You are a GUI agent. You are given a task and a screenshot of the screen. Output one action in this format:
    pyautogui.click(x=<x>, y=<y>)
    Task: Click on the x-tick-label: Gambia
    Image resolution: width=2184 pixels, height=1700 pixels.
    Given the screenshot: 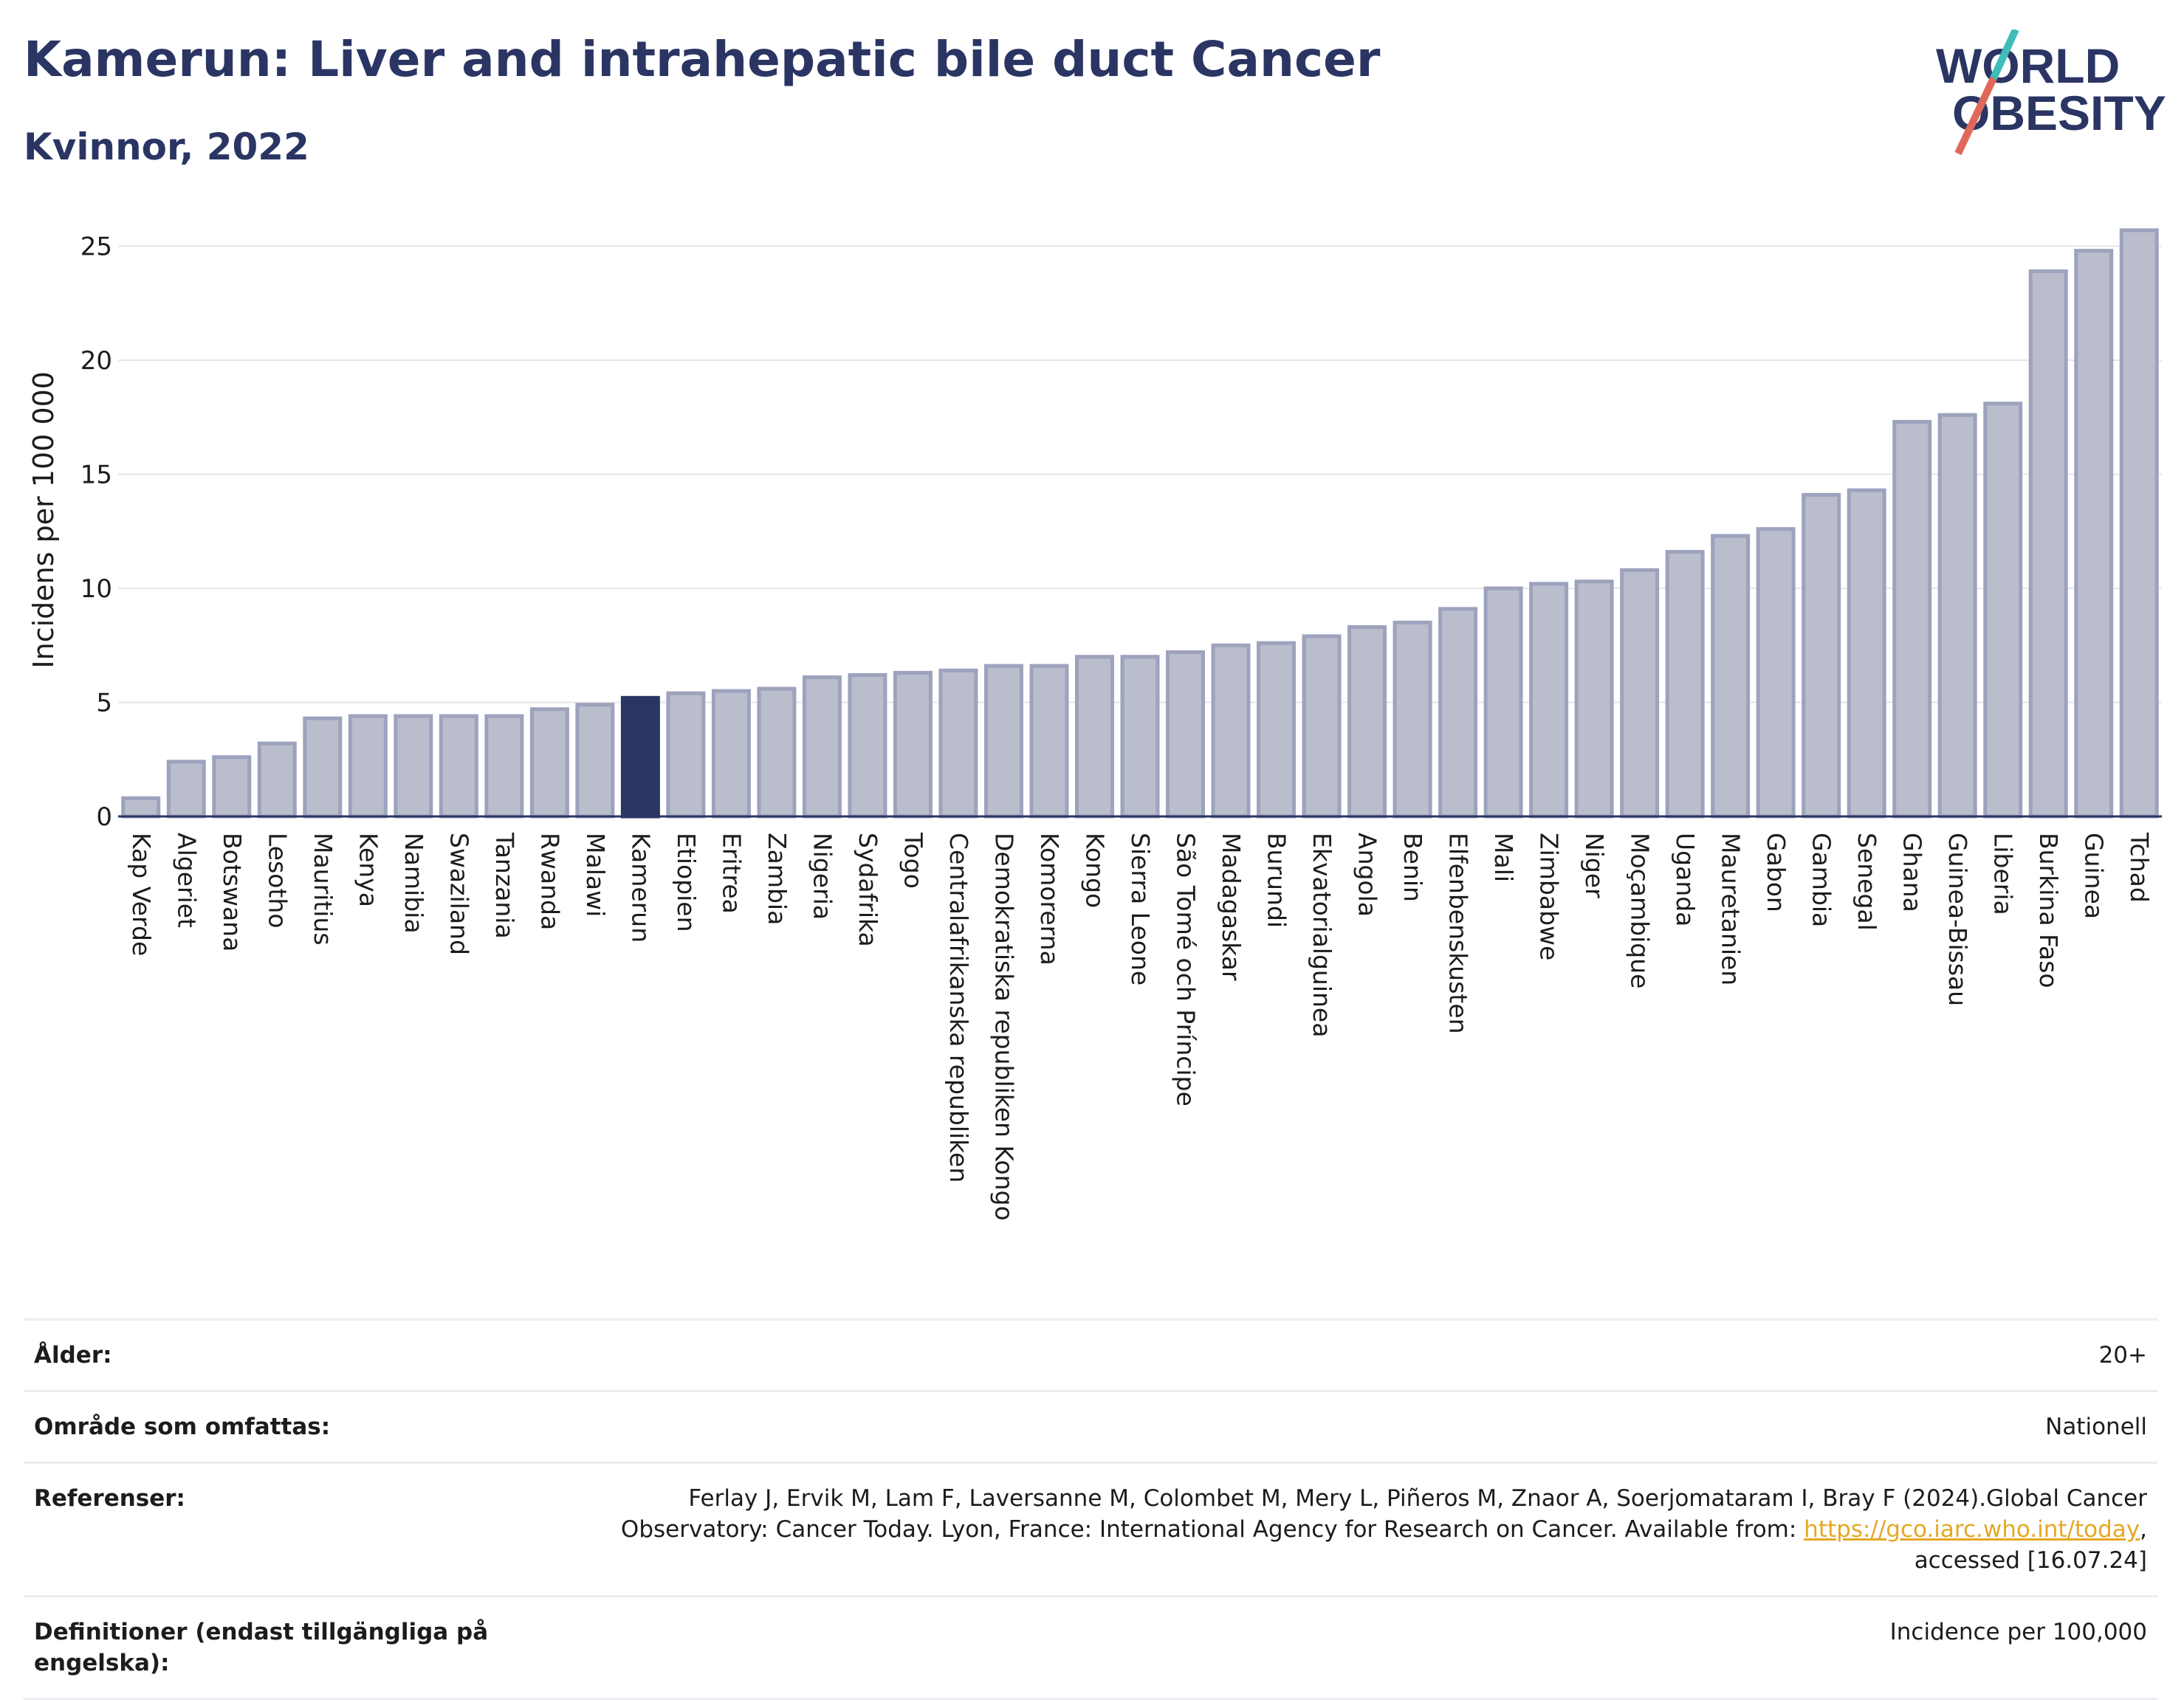 What is the action you would take?
    pyautogui.click(x=1821, y=880)
    